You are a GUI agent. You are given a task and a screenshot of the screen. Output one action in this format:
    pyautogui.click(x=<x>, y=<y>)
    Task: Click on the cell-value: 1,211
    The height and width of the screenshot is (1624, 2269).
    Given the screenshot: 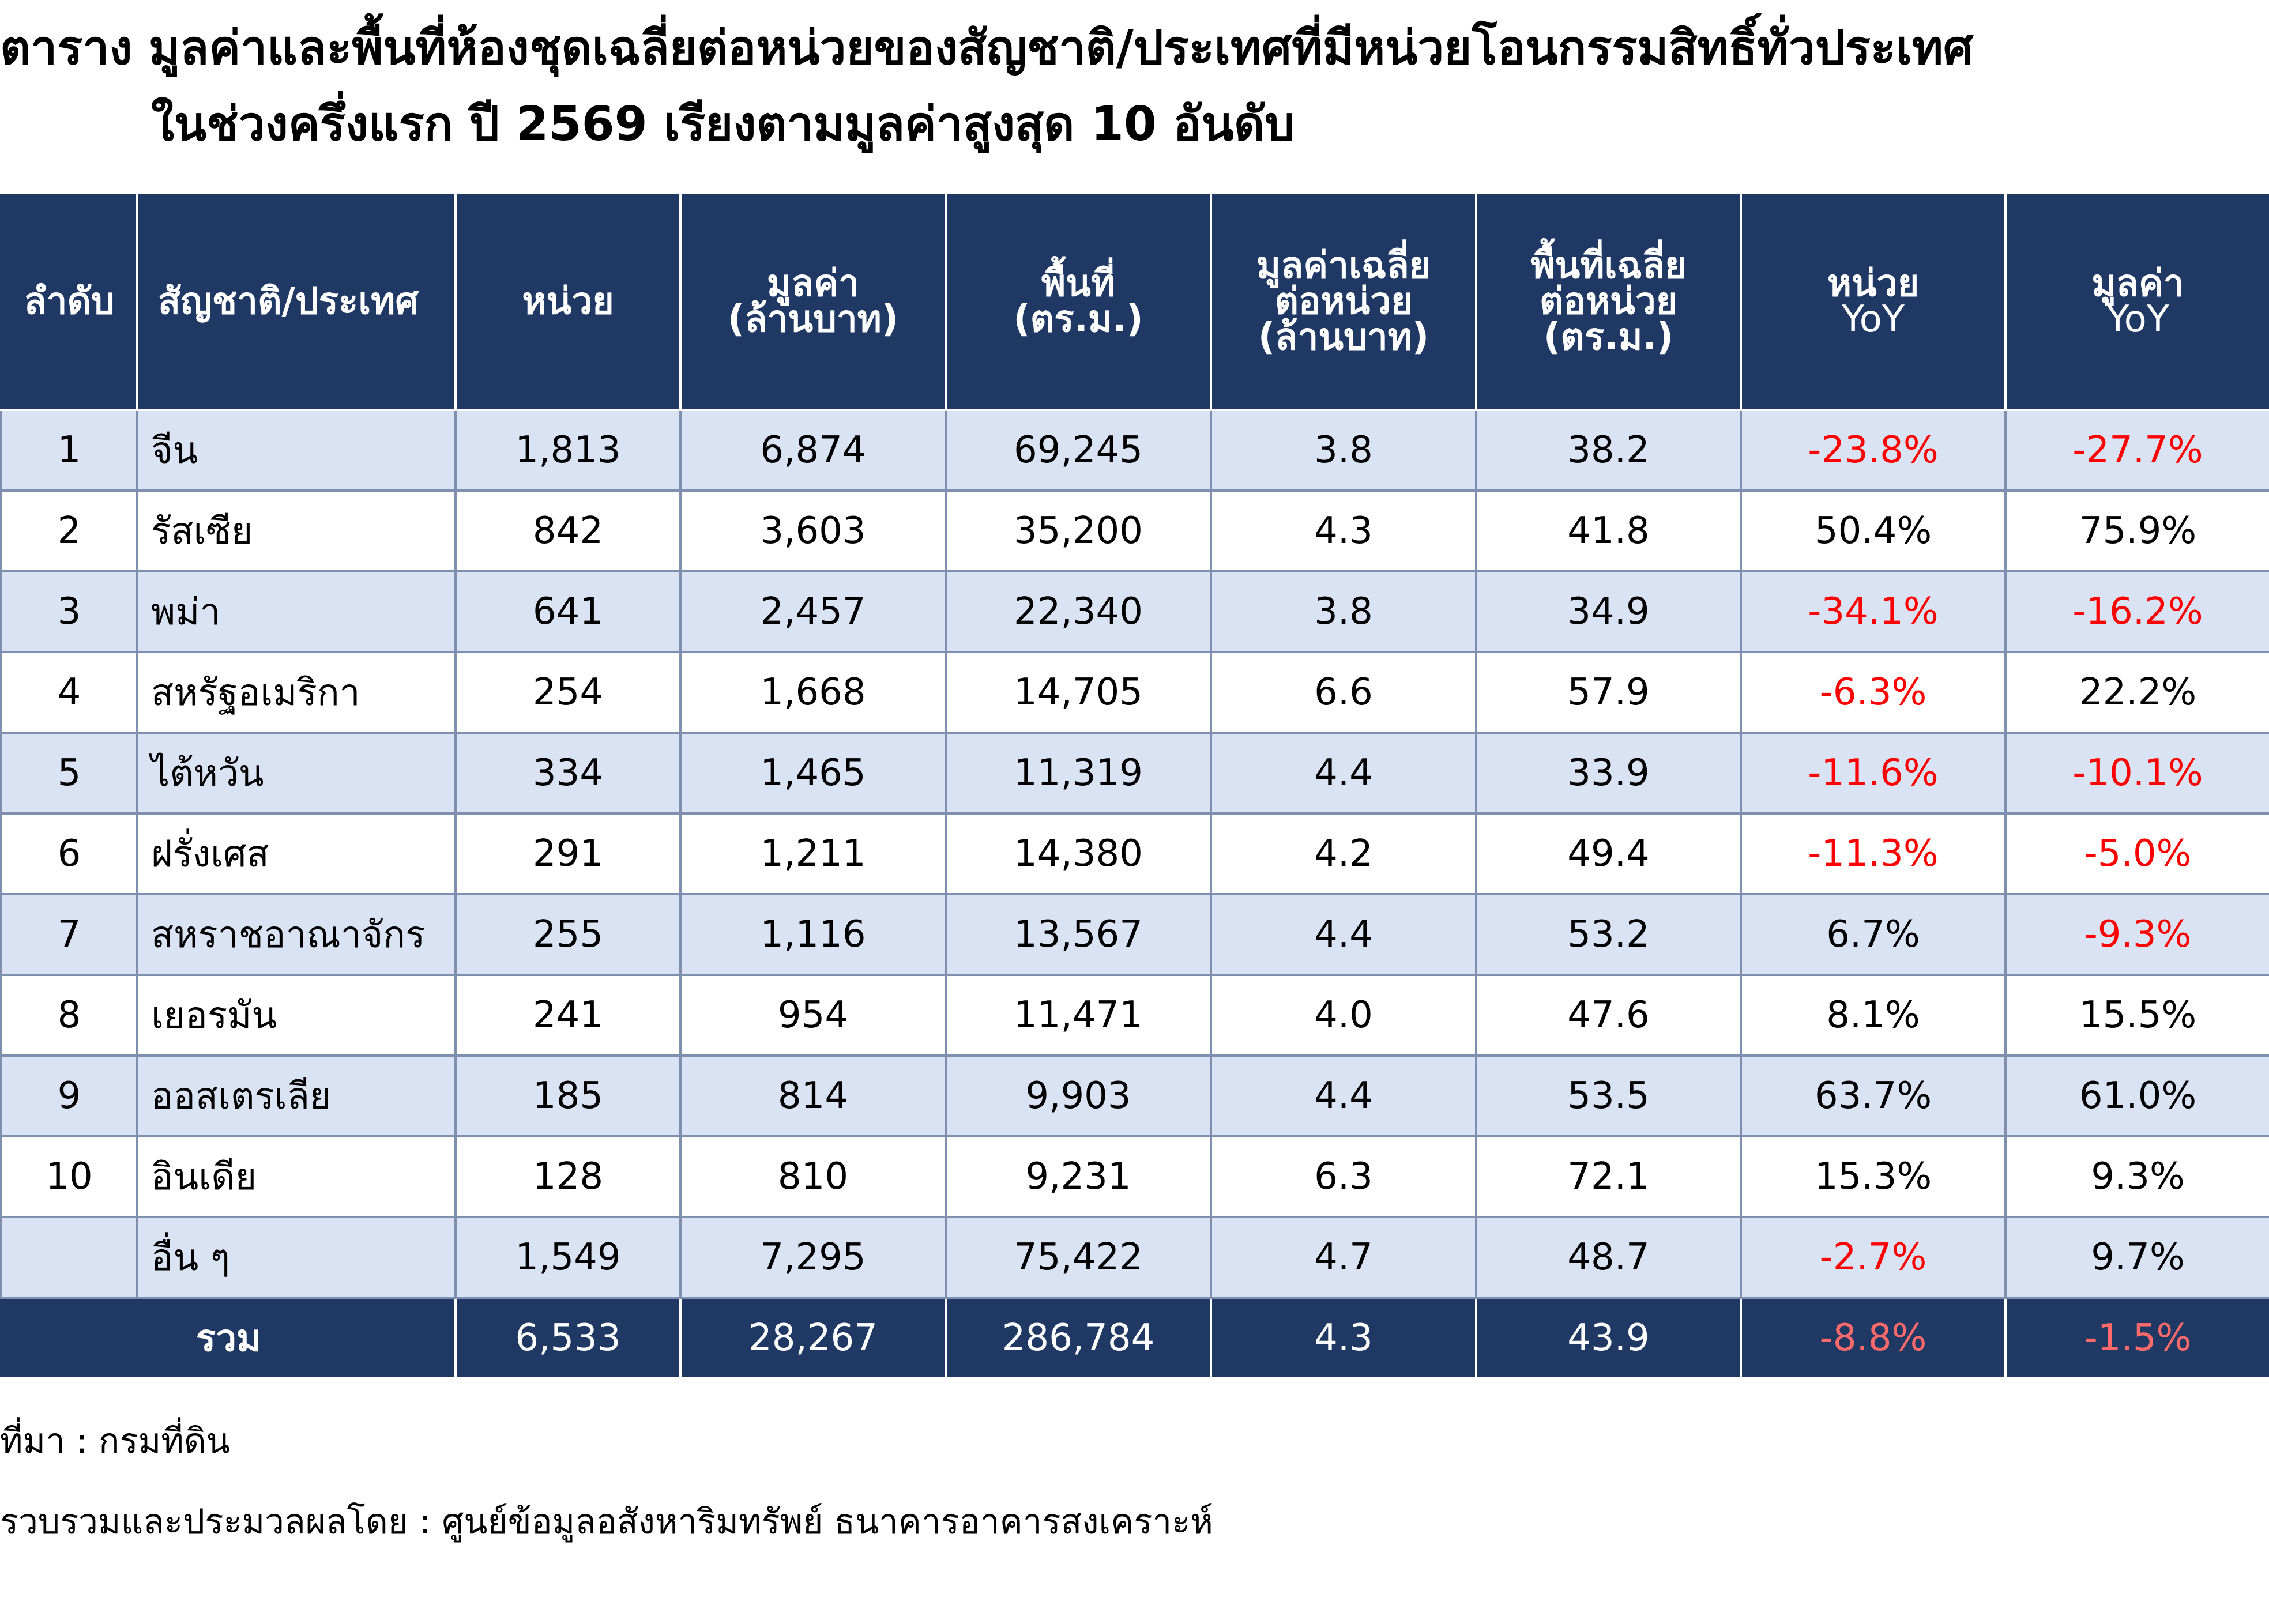 What is the action you would take?
    pyautogui.click(x=813, y=853)
    